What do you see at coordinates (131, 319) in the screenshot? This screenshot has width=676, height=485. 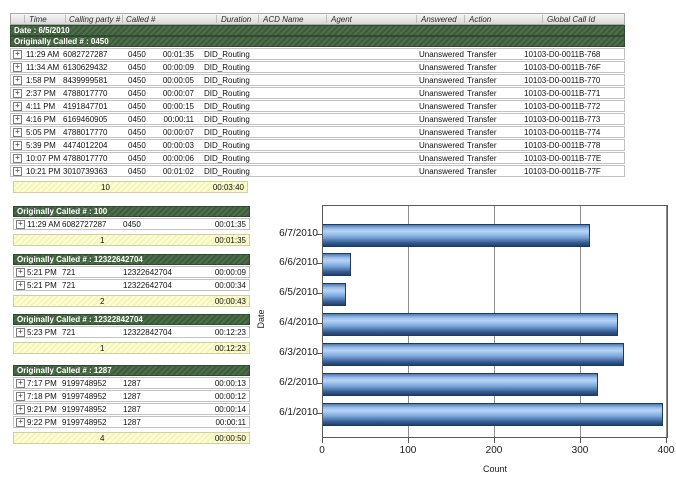 I see `group-header-band: Originally Called # : 12322842704` at bounding box center [131, 319].